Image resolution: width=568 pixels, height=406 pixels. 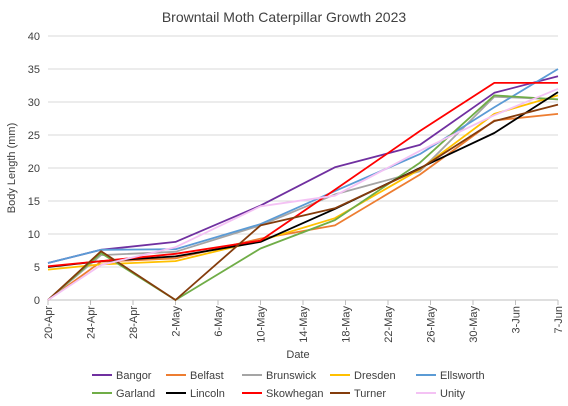 What do you see at coordinates (207, 394) in the screenshot?
I see `legend-label: Lincoln` at bounding box center [207, 394].